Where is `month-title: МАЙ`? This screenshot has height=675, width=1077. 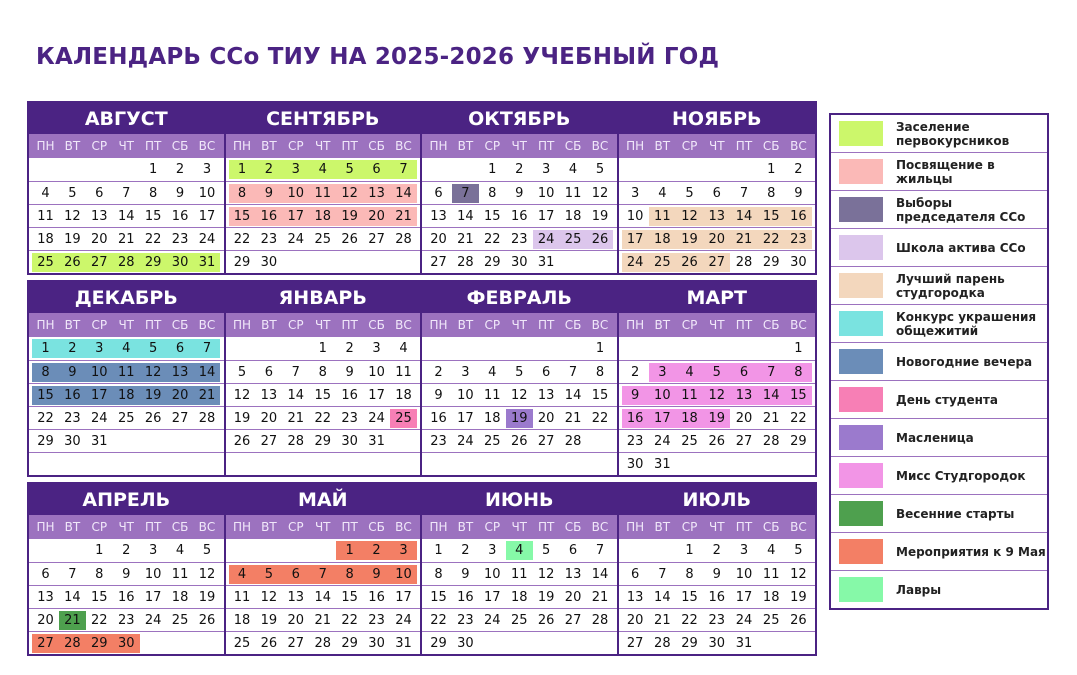 month-title: МАЙ is located at coordinates (322, 499).